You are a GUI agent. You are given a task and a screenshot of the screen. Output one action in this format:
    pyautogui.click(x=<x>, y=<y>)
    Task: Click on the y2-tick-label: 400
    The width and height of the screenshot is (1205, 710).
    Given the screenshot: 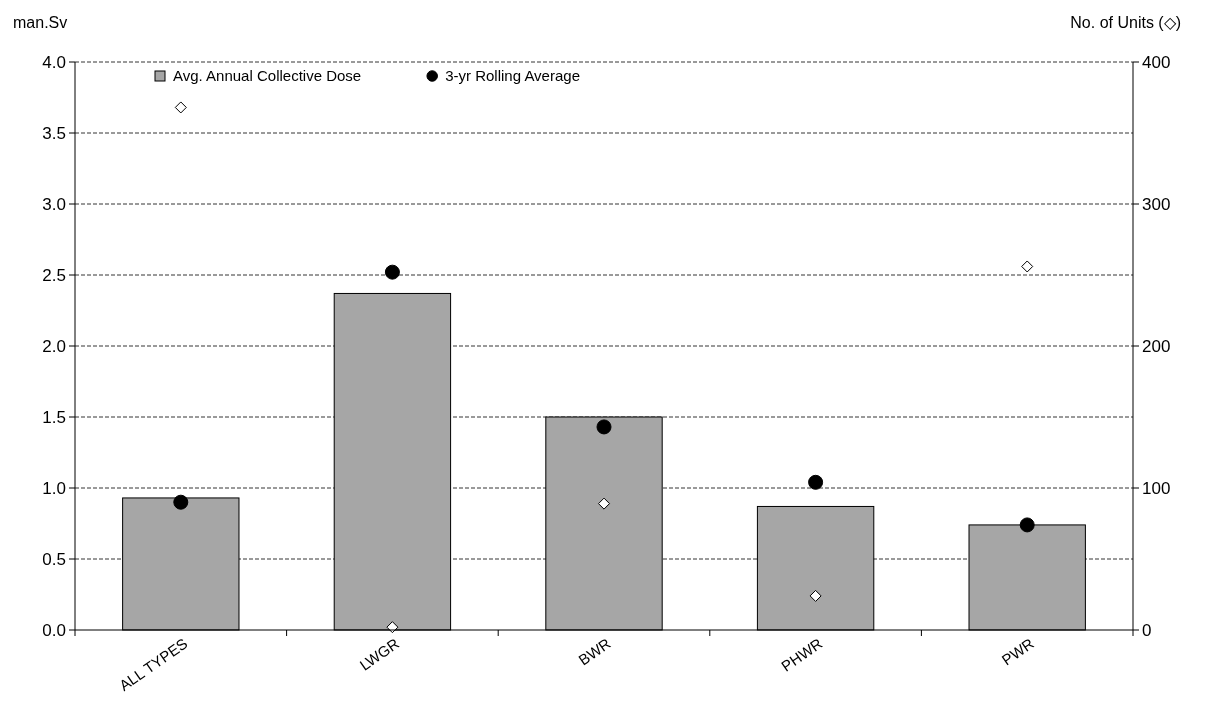 What is the action you would take?
    pyautogui.click(x=1156, y=62)
    